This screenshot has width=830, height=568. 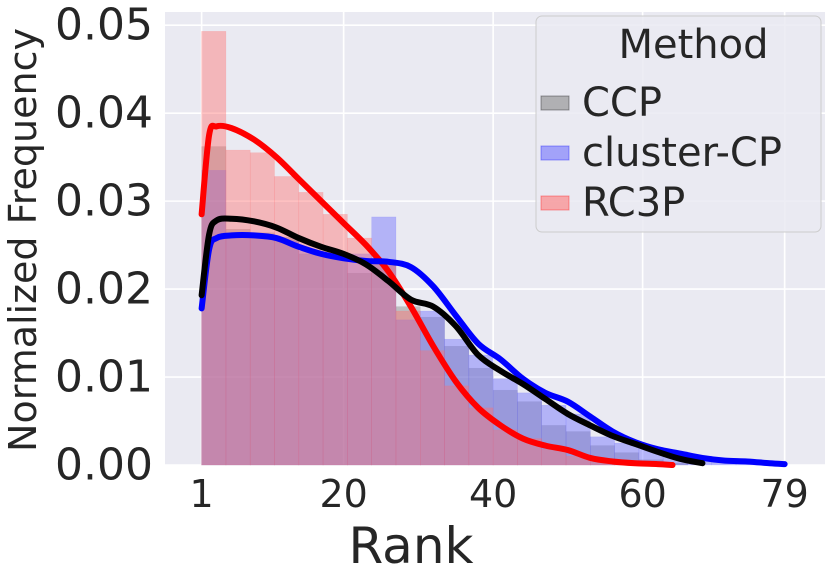 I want to click on legend-box, so click(x=678, y=124).